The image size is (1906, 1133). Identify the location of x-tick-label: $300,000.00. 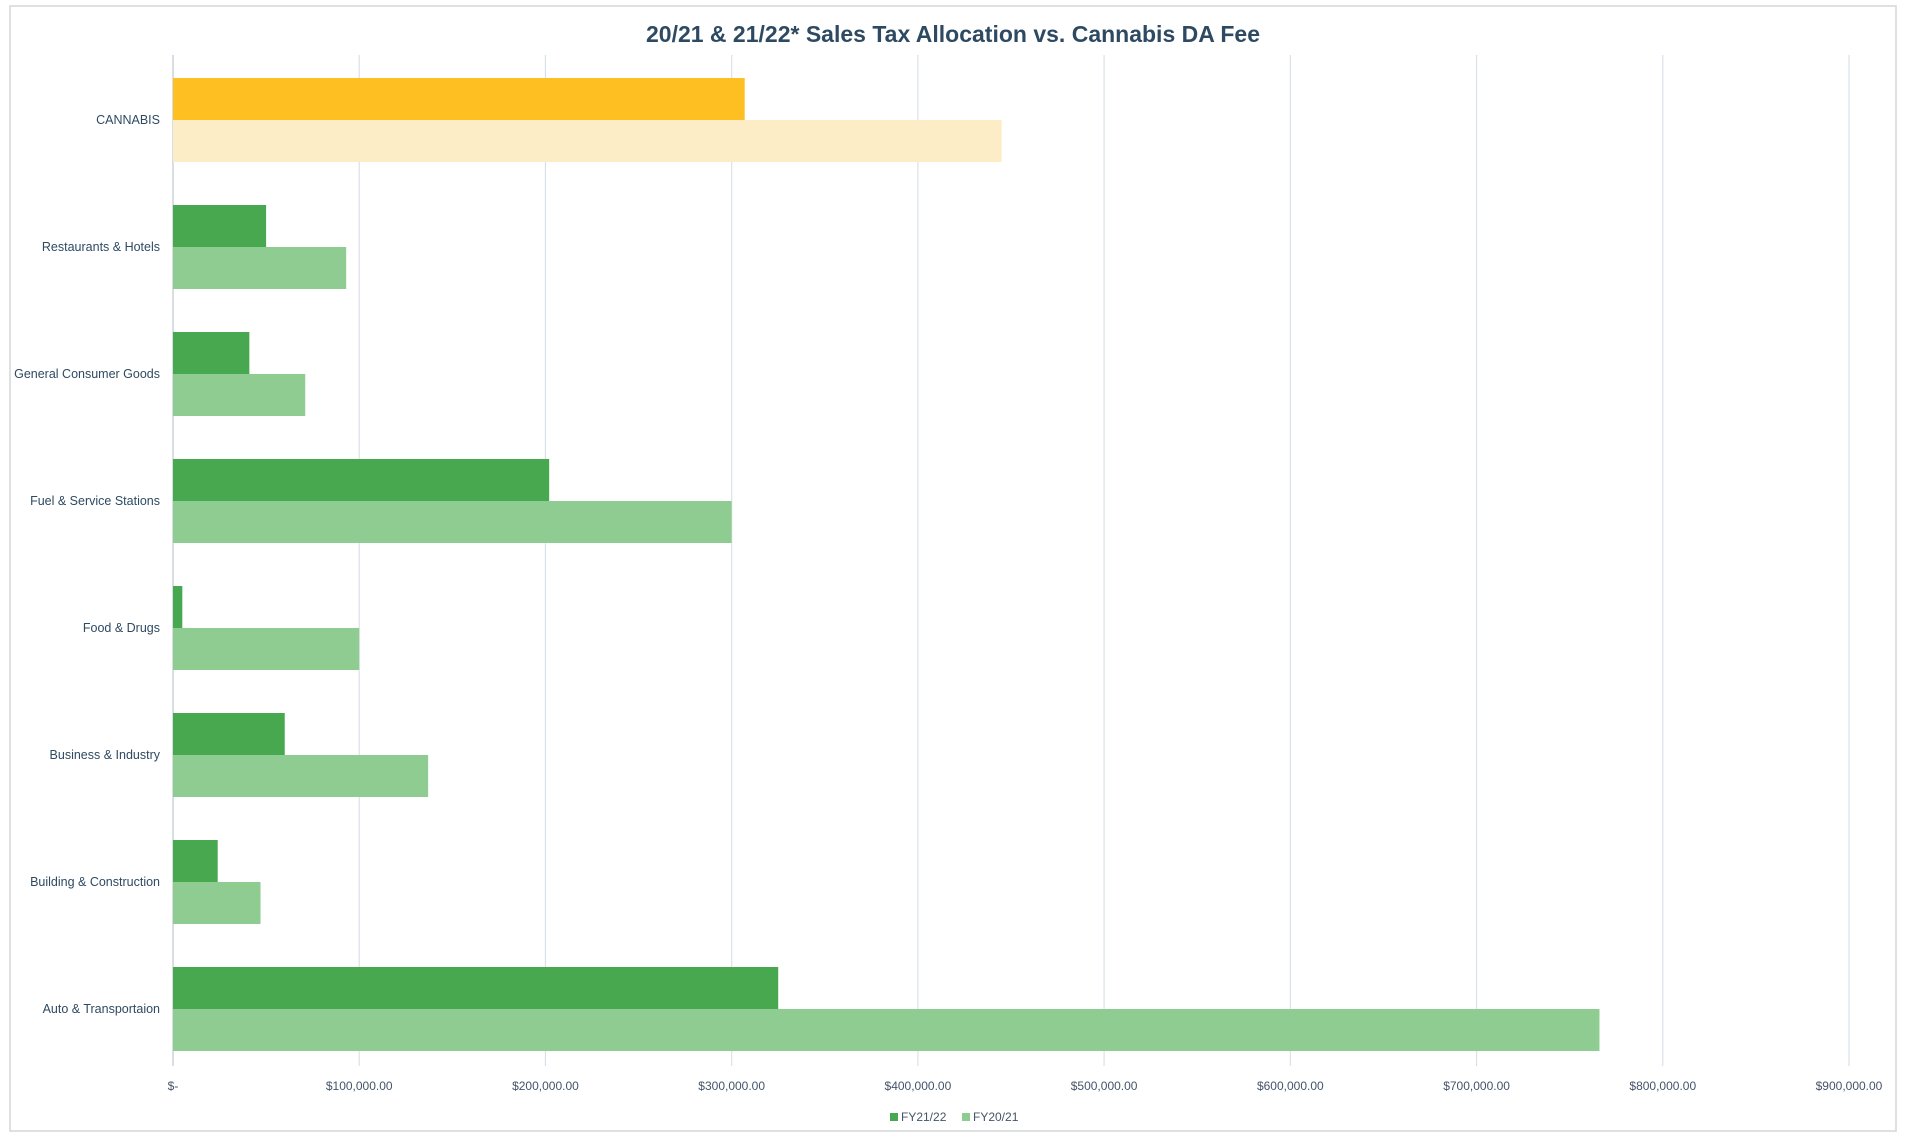
(731, 1086).